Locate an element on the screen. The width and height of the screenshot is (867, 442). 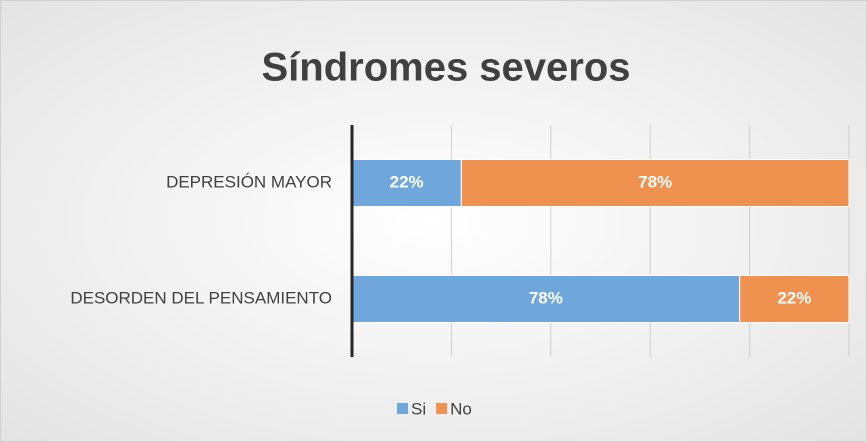
y-tick-label: DESORDEN DEL PENSAMIENTO is located at coordinates (201, 297).